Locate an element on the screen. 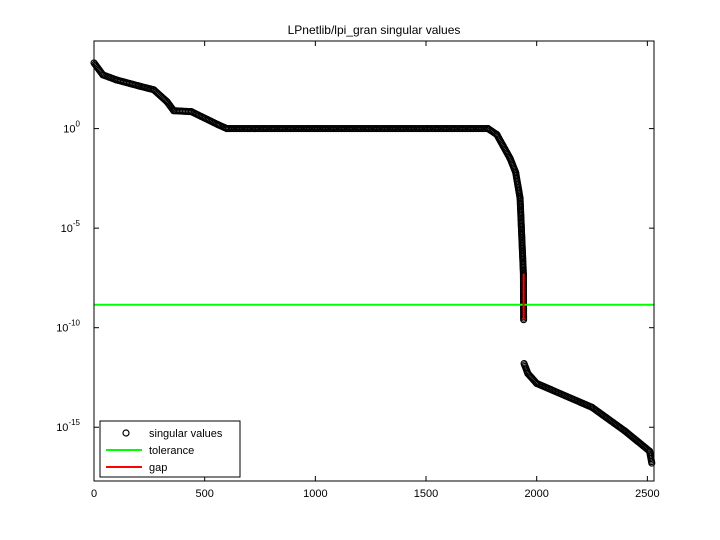  x-tick-label: 1000 is located at coordinates (315, 494).